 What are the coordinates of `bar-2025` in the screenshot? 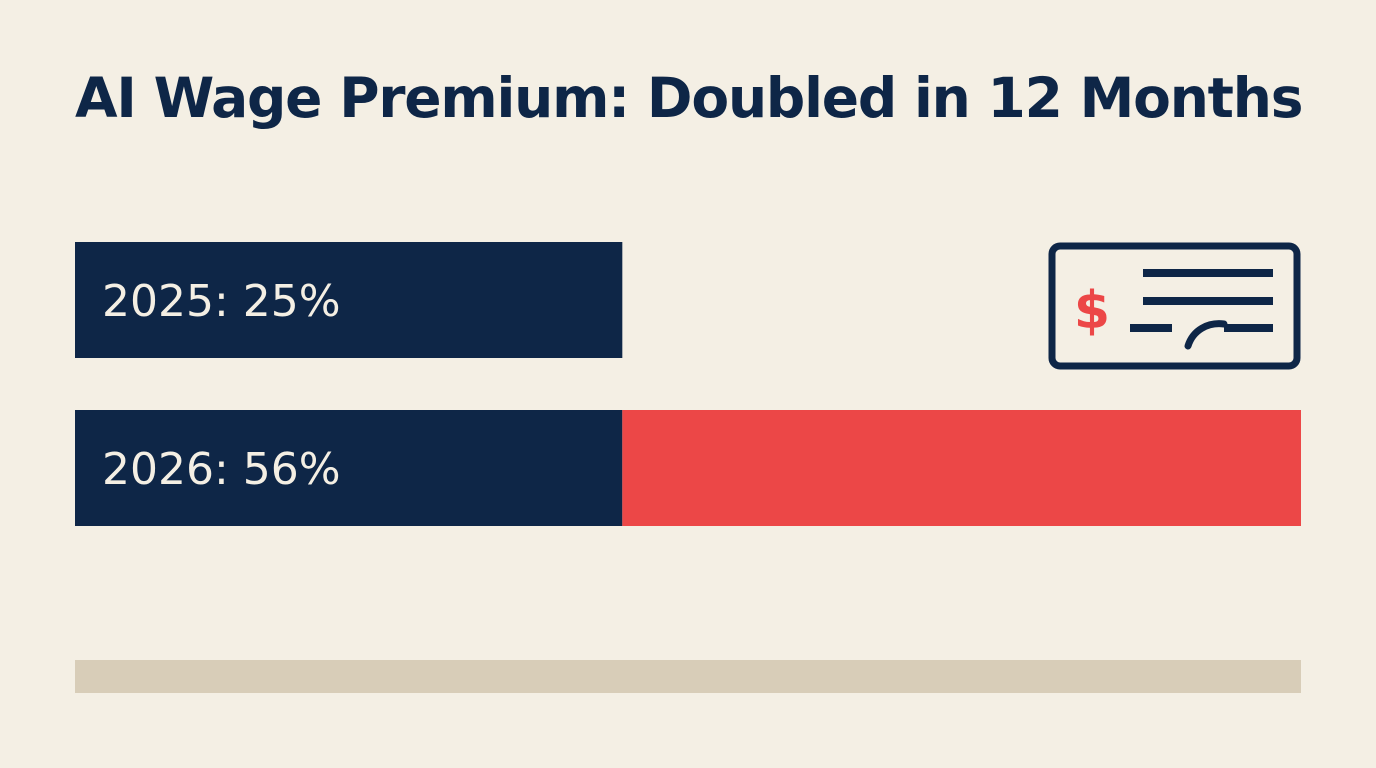 It's located at (349, 300).